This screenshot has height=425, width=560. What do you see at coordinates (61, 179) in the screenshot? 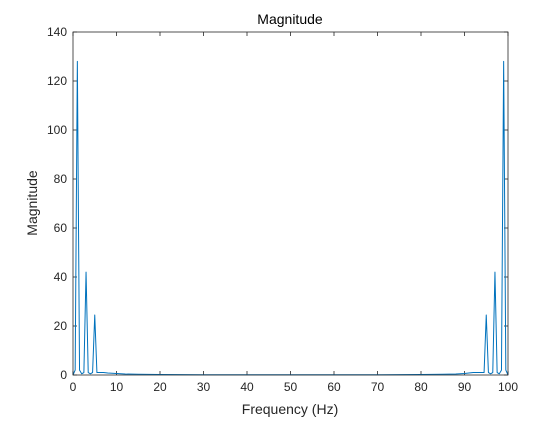
I see `y-tick-label: 80` at bounding box center [61, 179].